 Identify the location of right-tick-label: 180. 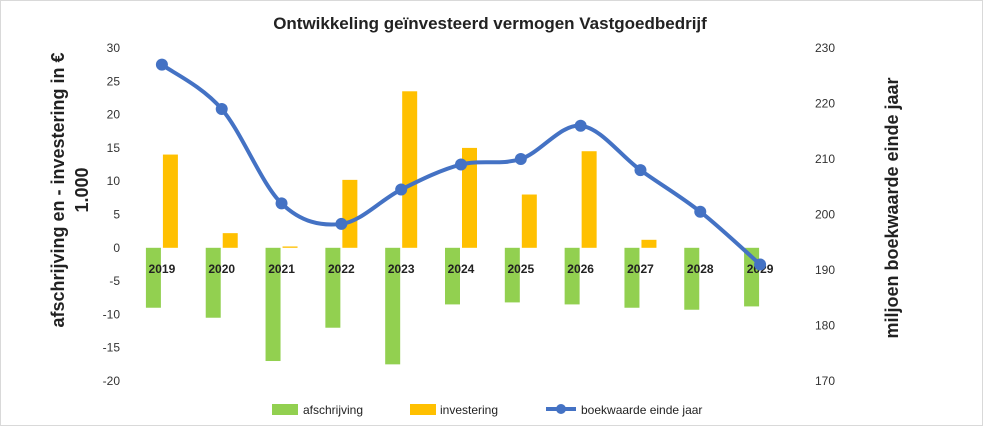
(825, 326).